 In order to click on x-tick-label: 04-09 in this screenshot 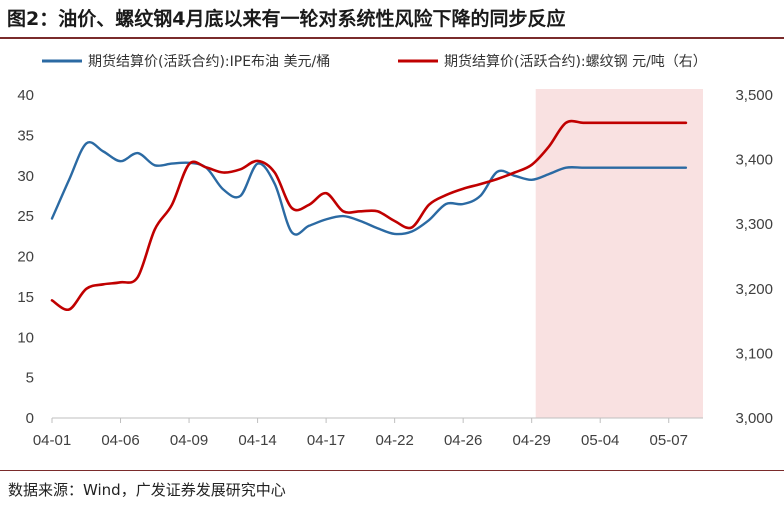, I will do `click(189, 440)`.